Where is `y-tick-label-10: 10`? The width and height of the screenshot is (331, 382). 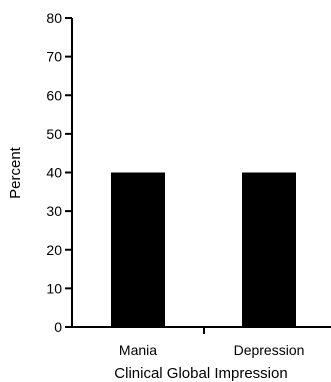
y-tick-label-10: 10 is located at coordinates (54, 288).